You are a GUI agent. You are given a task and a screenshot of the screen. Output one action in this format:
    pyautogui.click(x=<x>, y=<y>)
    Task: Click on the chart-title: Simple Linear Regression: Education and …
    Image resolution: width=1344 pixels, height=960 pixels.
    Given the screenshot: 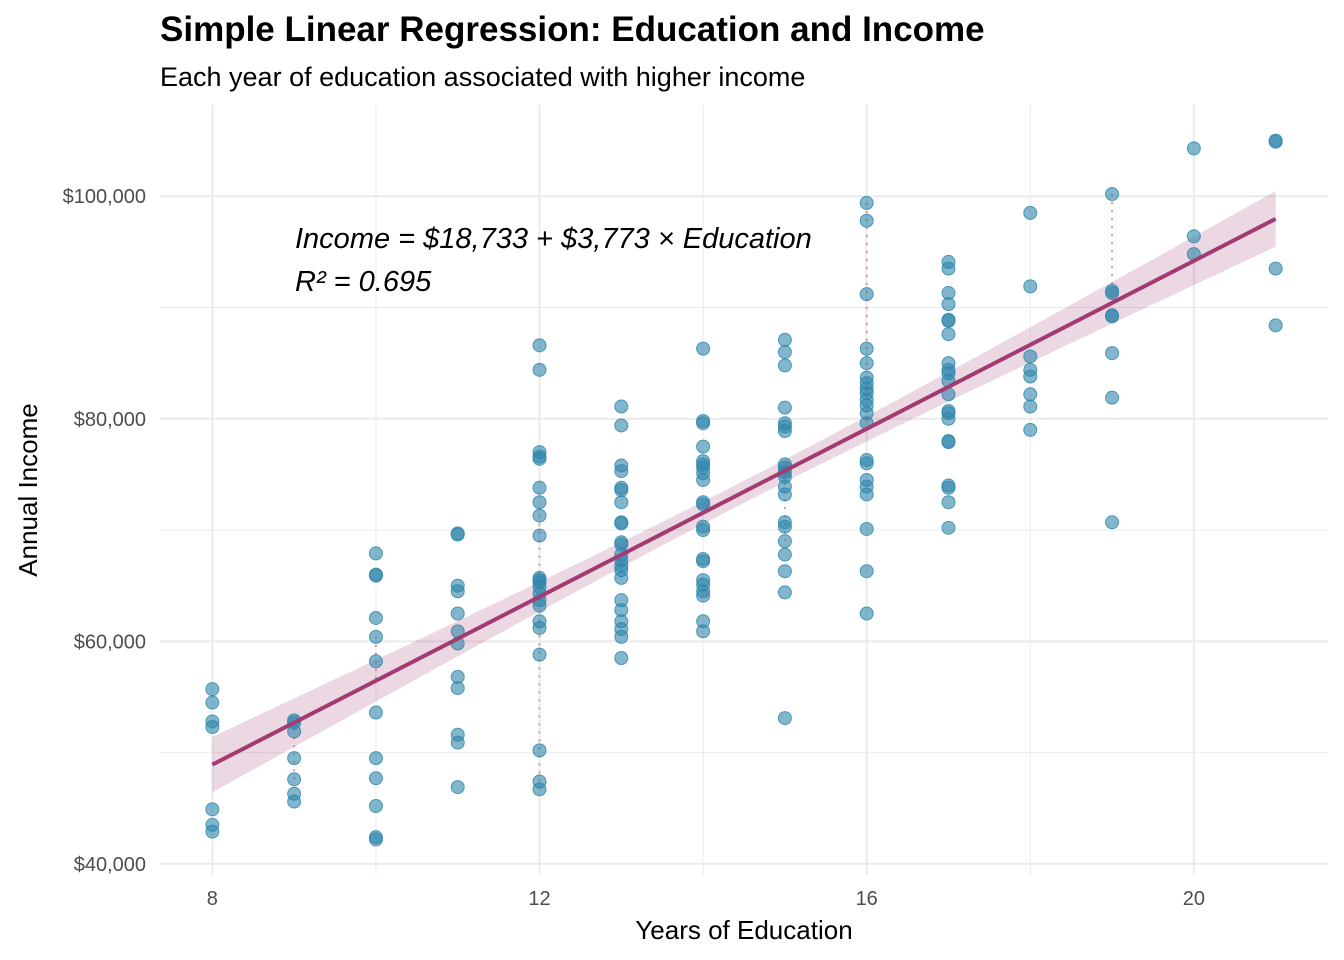 What is the action you would take?
    pyautogui.click(x=572, y=29)
    